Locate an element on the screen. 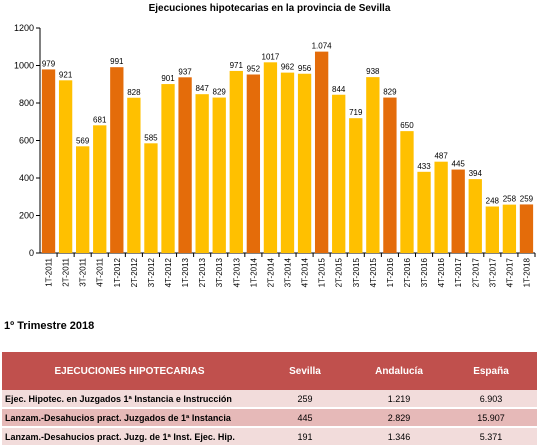 This screenshot has height=447, width=539. cell-sevilla: 259 is located at coordinates (305, 399).